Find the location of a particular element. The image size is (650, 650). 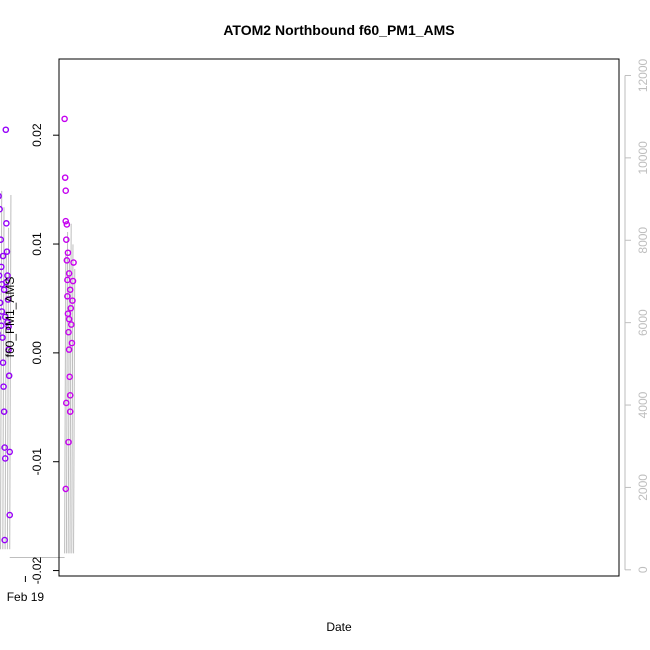

y-axis-left: -0.02 -0.01 0.00 0.01 0.02 is located at coordinates (44, 353).